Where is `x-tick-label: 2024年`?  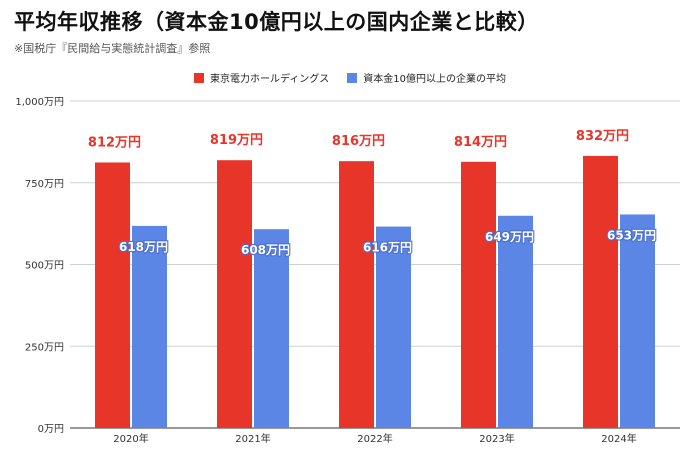
x-tick-label: 2024年 is located at coordinates (618, 438).